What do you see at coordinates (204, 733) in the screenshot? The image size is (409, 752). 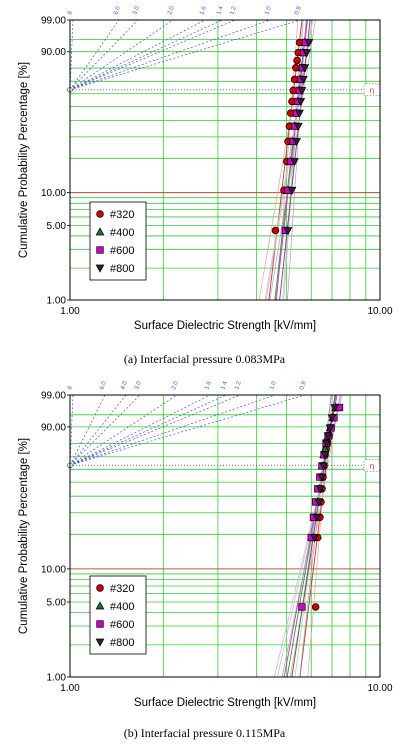 I see `chart-caption: (b) Interfacial pressure 0.115MPa` at bounding box center [204, 733].